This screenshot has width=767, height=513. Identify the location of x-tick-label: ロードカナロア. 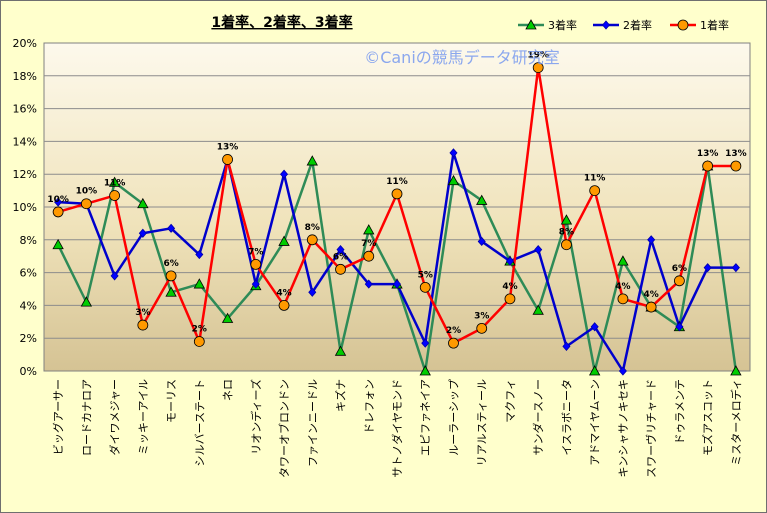
(86, 417).